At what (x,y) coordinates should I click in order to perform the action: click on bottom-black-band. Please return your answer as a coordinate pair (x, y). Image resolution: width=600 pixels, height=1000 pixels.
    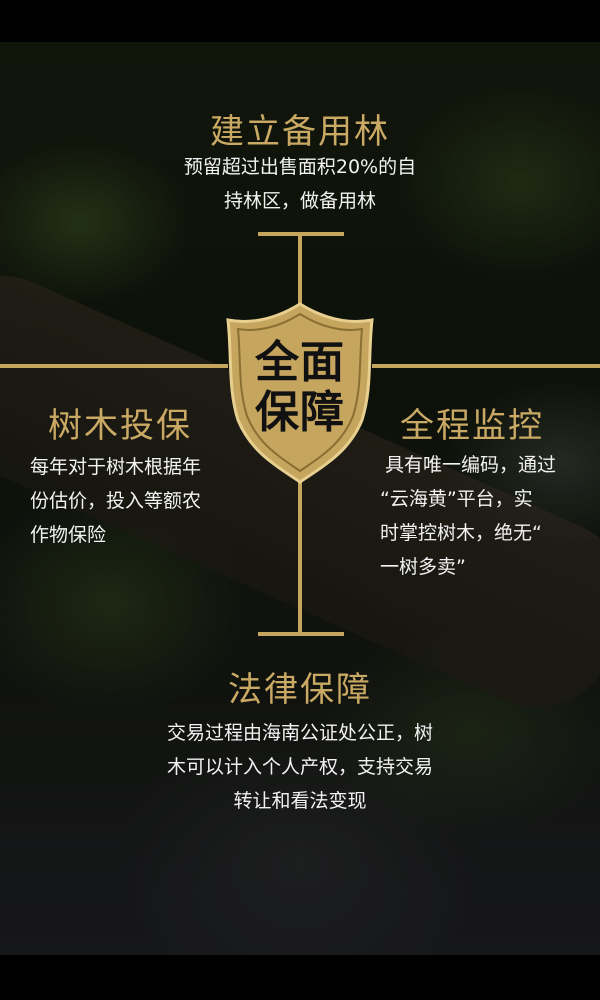
    Looking at the image, I should click on (300, 977).